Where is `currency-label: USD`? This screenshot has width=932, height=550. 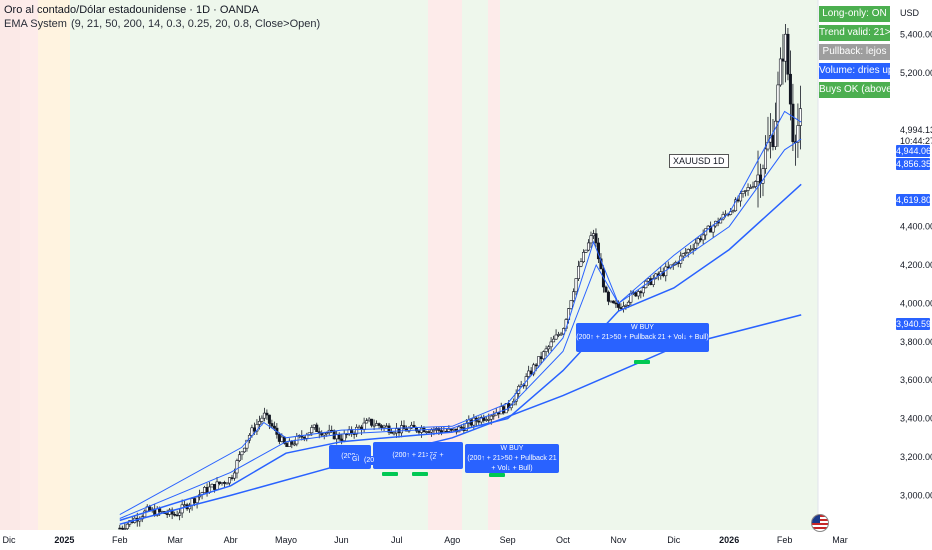
currency-label: USD is located at coordinates (910, 13).